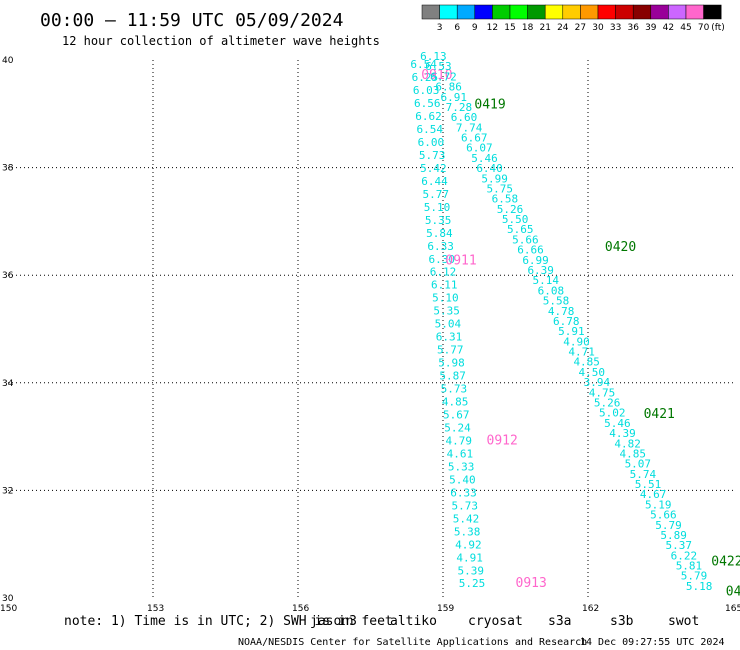 Image resolution: width=740 pixels, height=650 pixels. What do you see at coordinates (489, 168) in the screenshot?
I see `wave-height-value: 6.40` at bounding box center [489, 168].